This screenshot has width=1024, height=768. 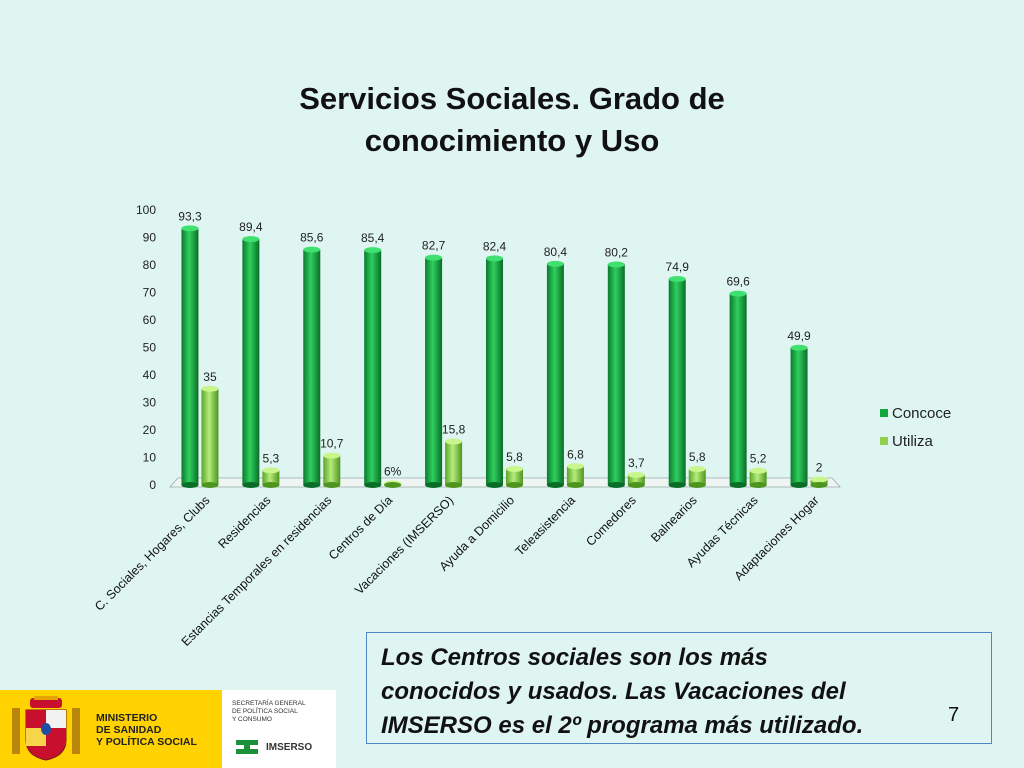 What do you see at coordinates (265, 711) in the screenshot?
I see `secretaria-line2: DE POLÍTICA SOCIAL` at bounding box center [265, 711].